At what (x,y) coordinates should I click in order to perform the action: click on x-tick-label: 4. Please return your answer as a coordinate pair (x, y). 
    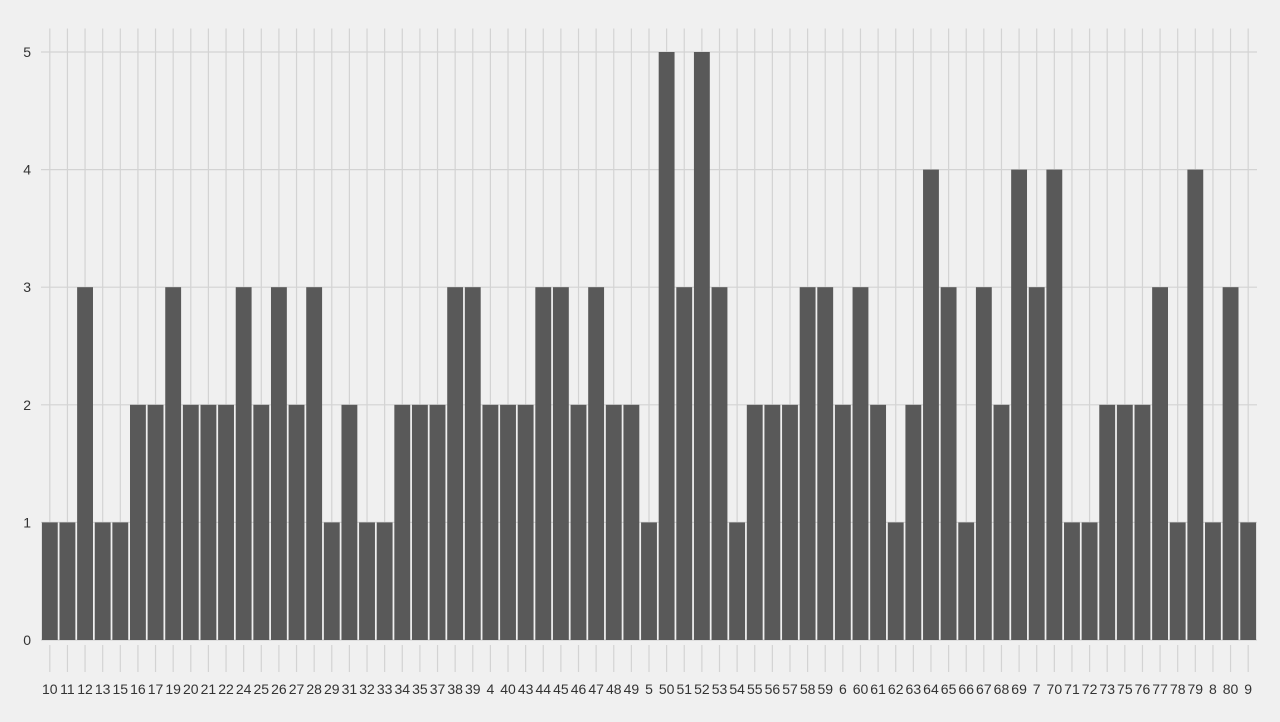
    Looking at the image, I should click on (490, 689).